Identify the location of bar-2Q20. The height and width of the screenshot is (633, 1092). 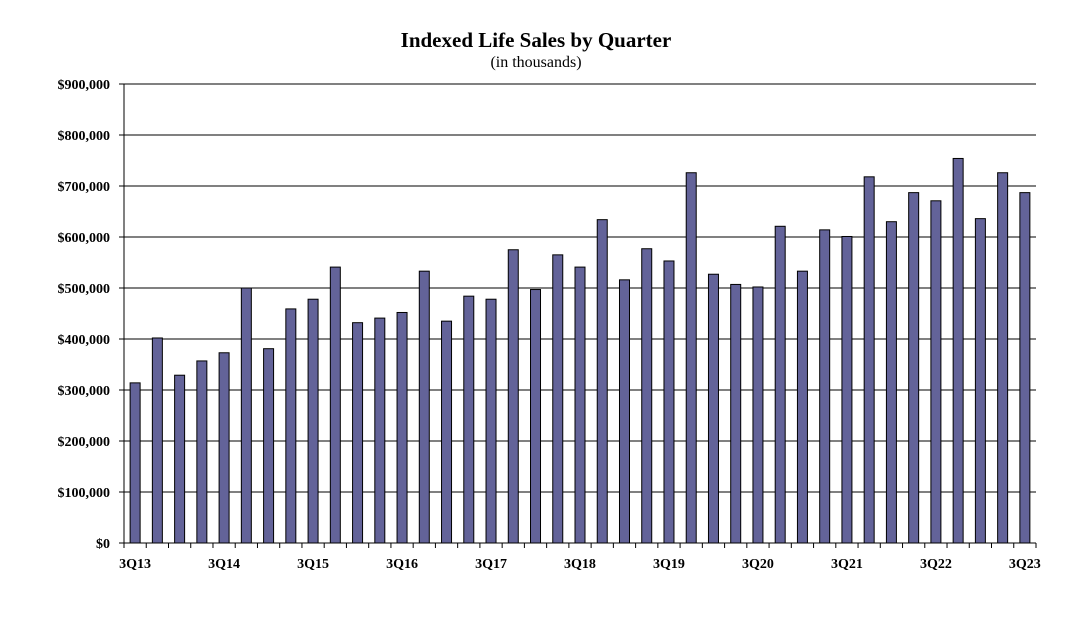
(736, 413).